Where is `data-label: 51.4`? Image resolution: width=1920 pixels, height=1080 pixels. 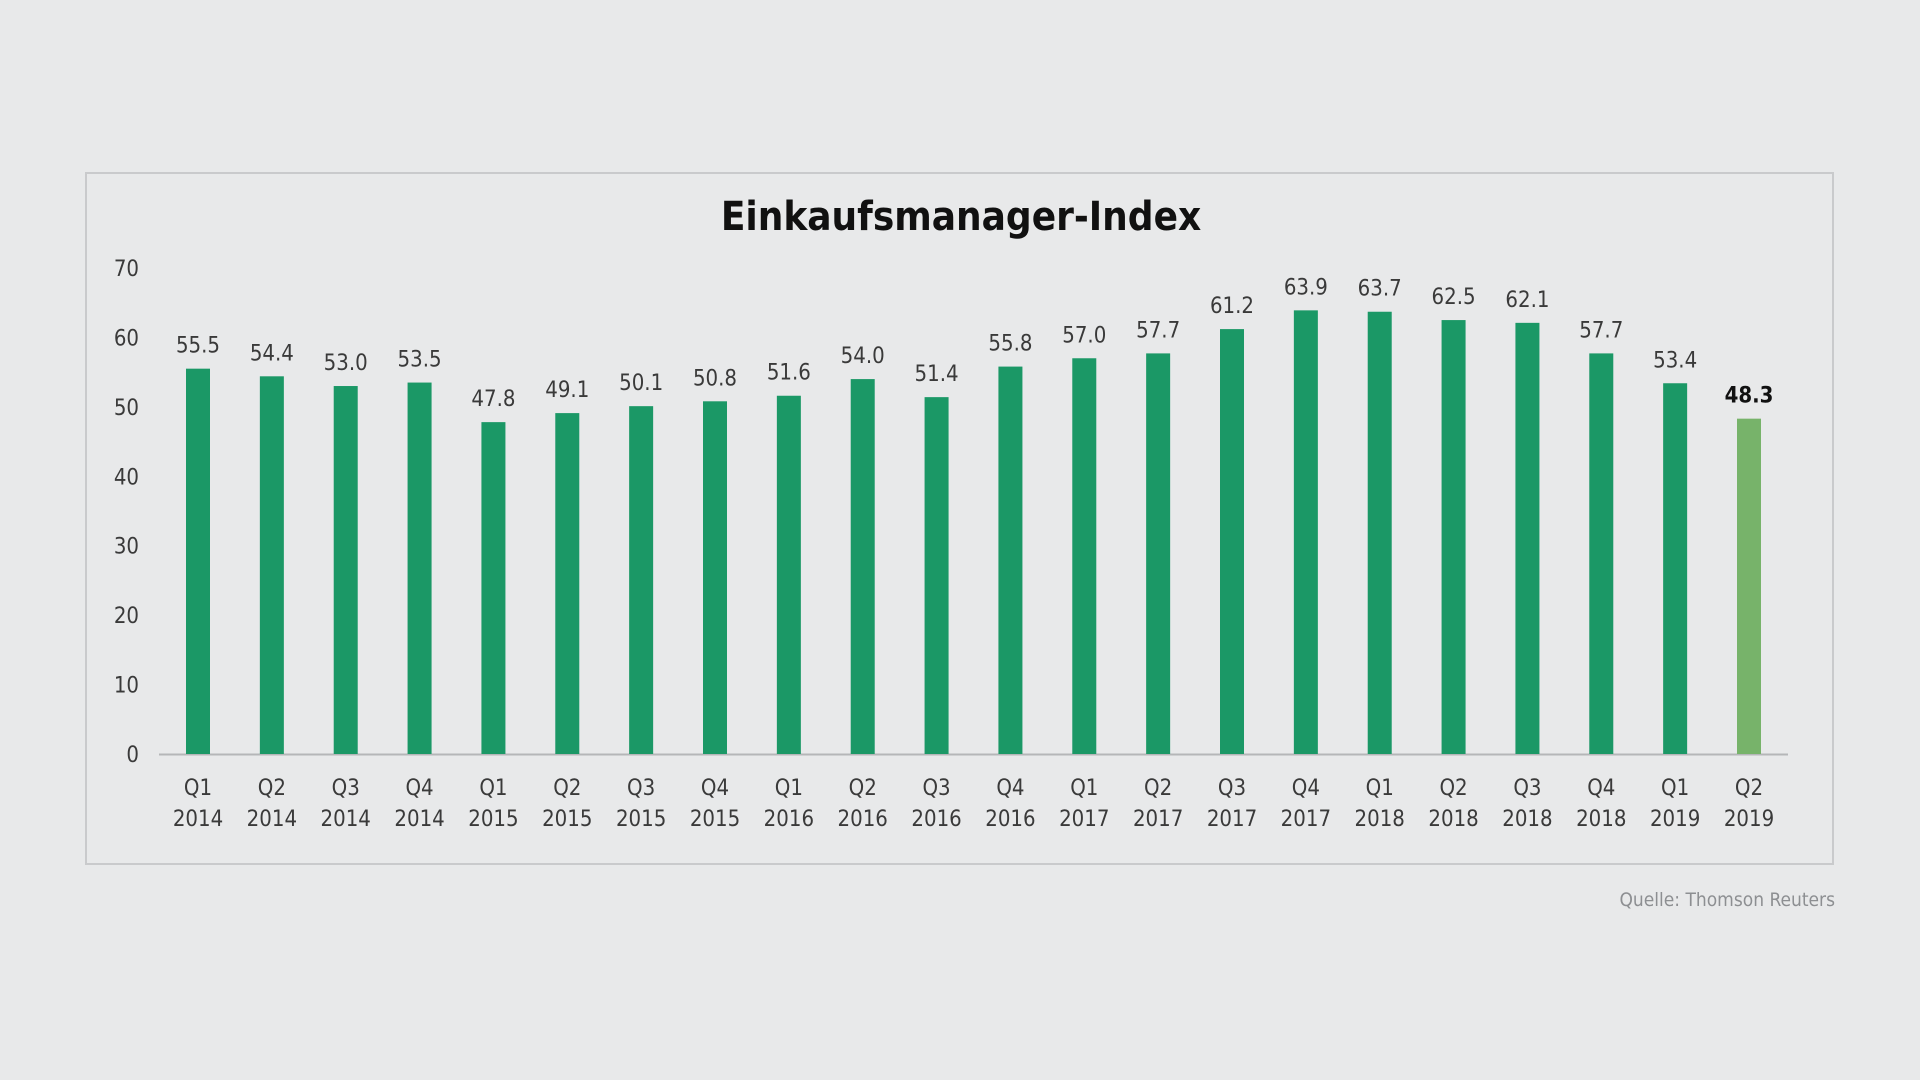 data-label: 51.4 is located at coordinates (937, 374).